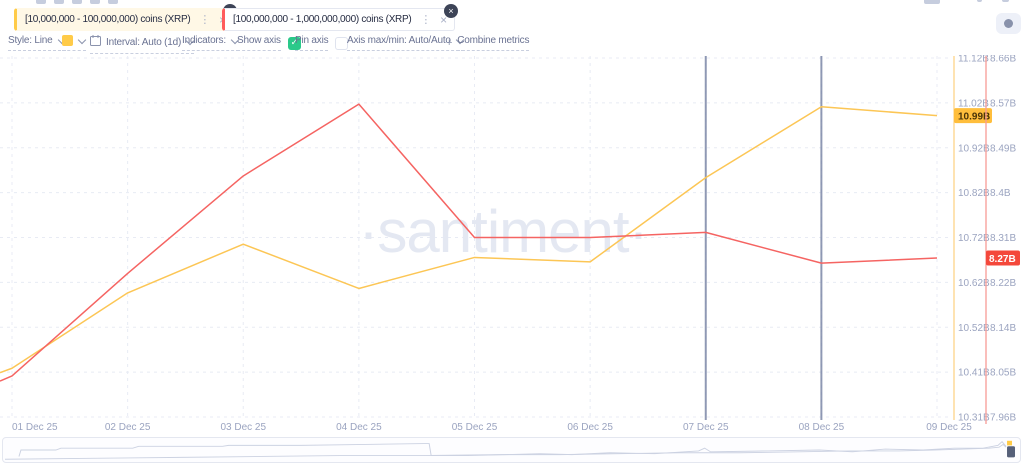 This screenshot has height=466, width=1024. I want to click on axis-maxmin-label: Axis max/min: Auto/Auto, so click(399, 40).